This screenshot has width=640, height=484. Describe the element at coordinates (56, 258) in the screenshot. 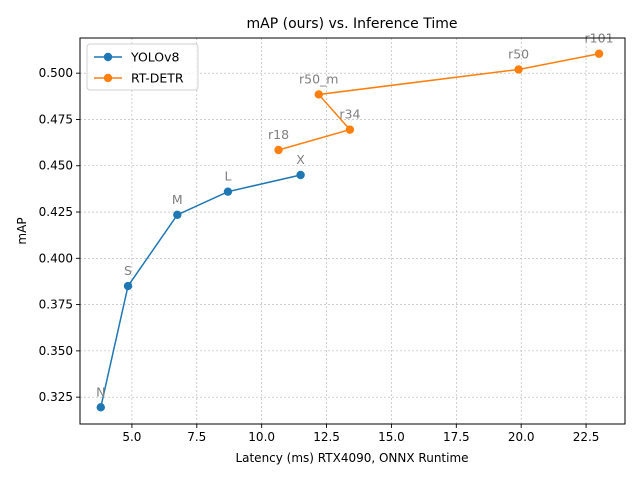

I see `y-tick-label: 0.400` at that location.